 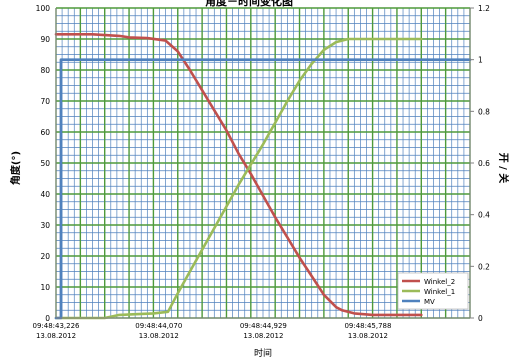 What do you see at coordinates (45, 194) in the screenshot?
I see `y-left-tick-label: 40` at bounding box center [45, 194].